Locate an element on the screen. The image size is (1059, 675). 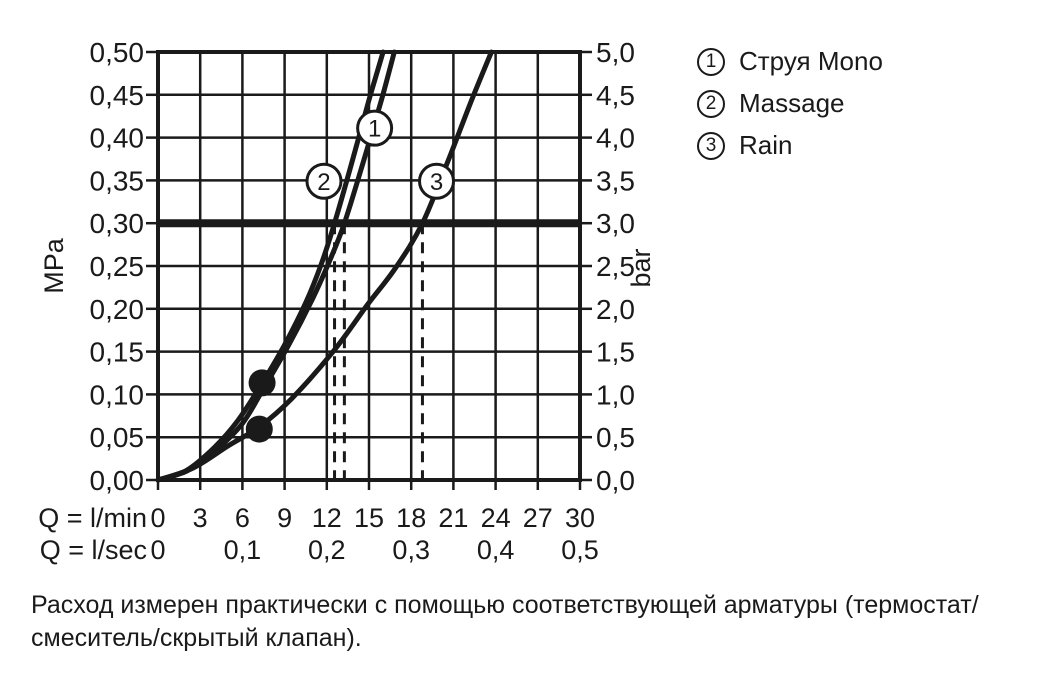
y-left-label: 0,50 is located at coordinates (117, 52).